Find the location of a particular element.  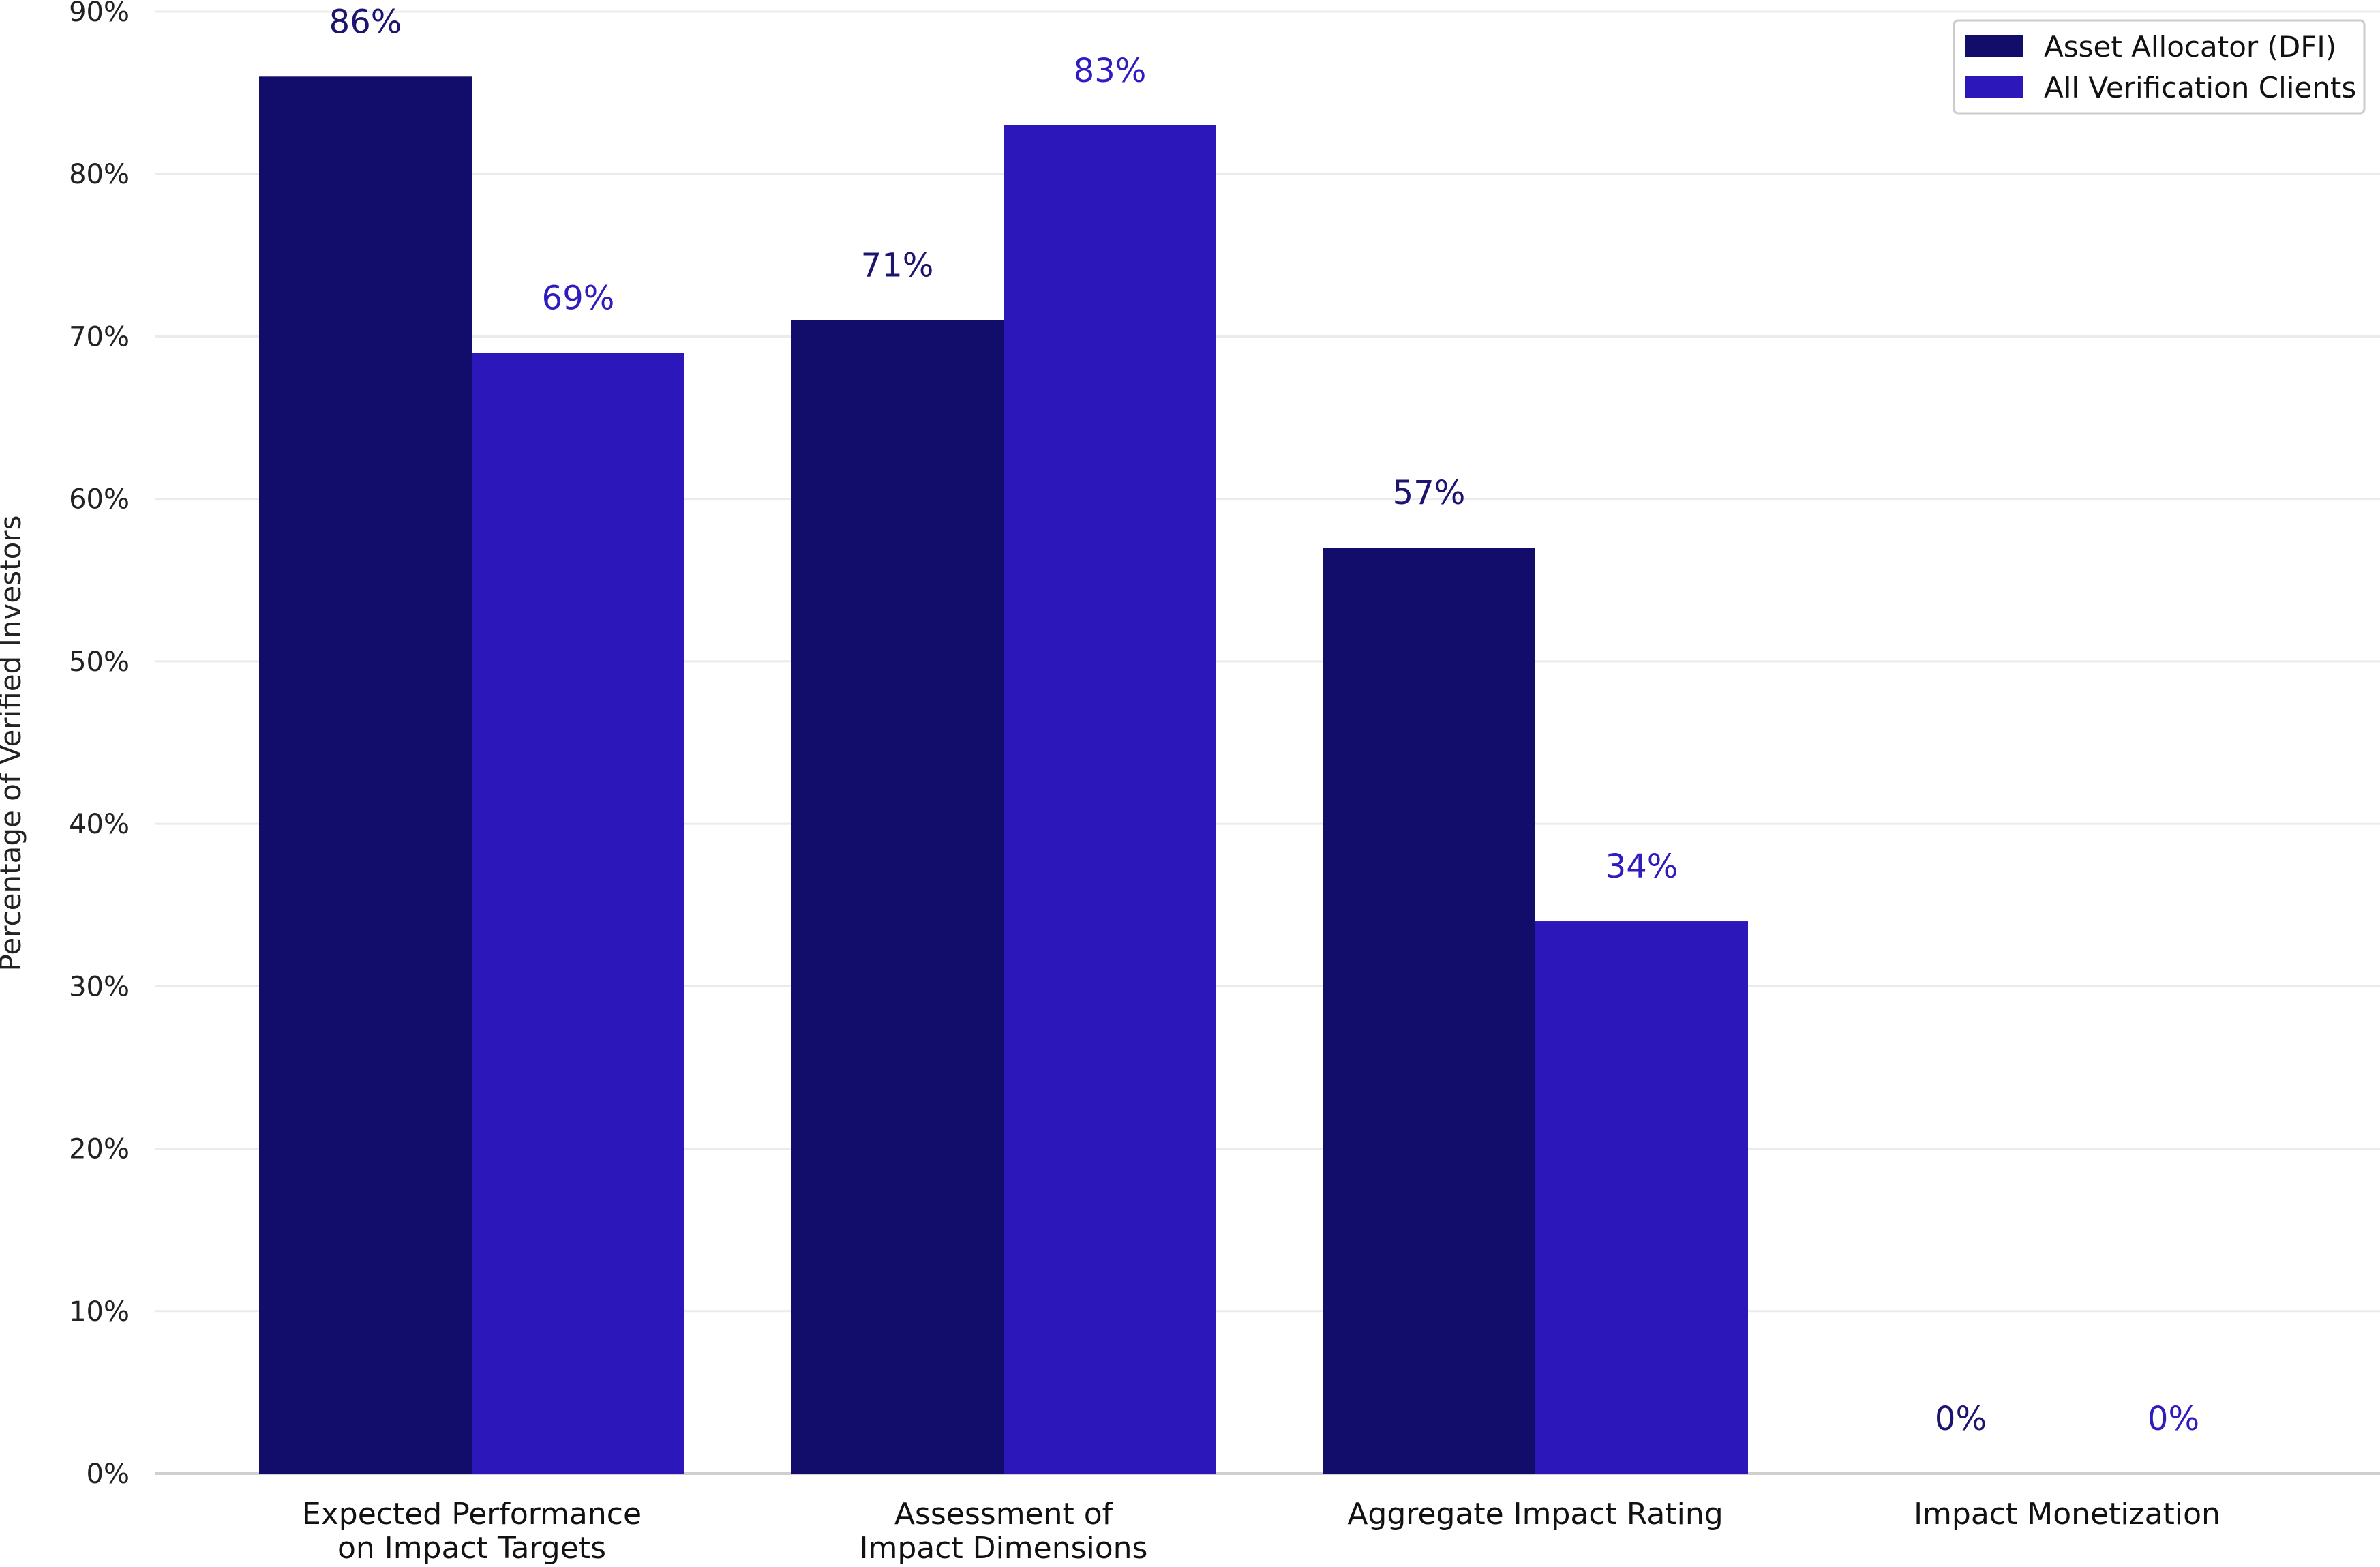

x-tick-label: Impact Monetization is located at coordinates (2067, 1514).